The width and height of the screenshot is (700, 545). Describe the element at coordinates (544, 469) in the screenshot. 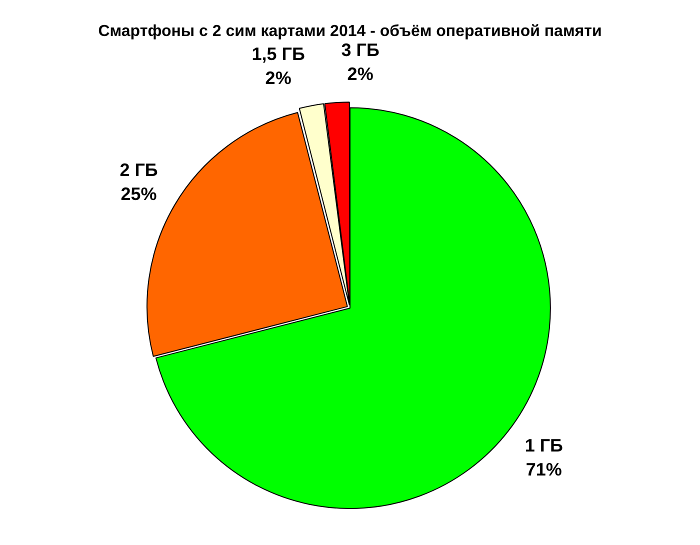

I see `data-label: 71%` at that location.